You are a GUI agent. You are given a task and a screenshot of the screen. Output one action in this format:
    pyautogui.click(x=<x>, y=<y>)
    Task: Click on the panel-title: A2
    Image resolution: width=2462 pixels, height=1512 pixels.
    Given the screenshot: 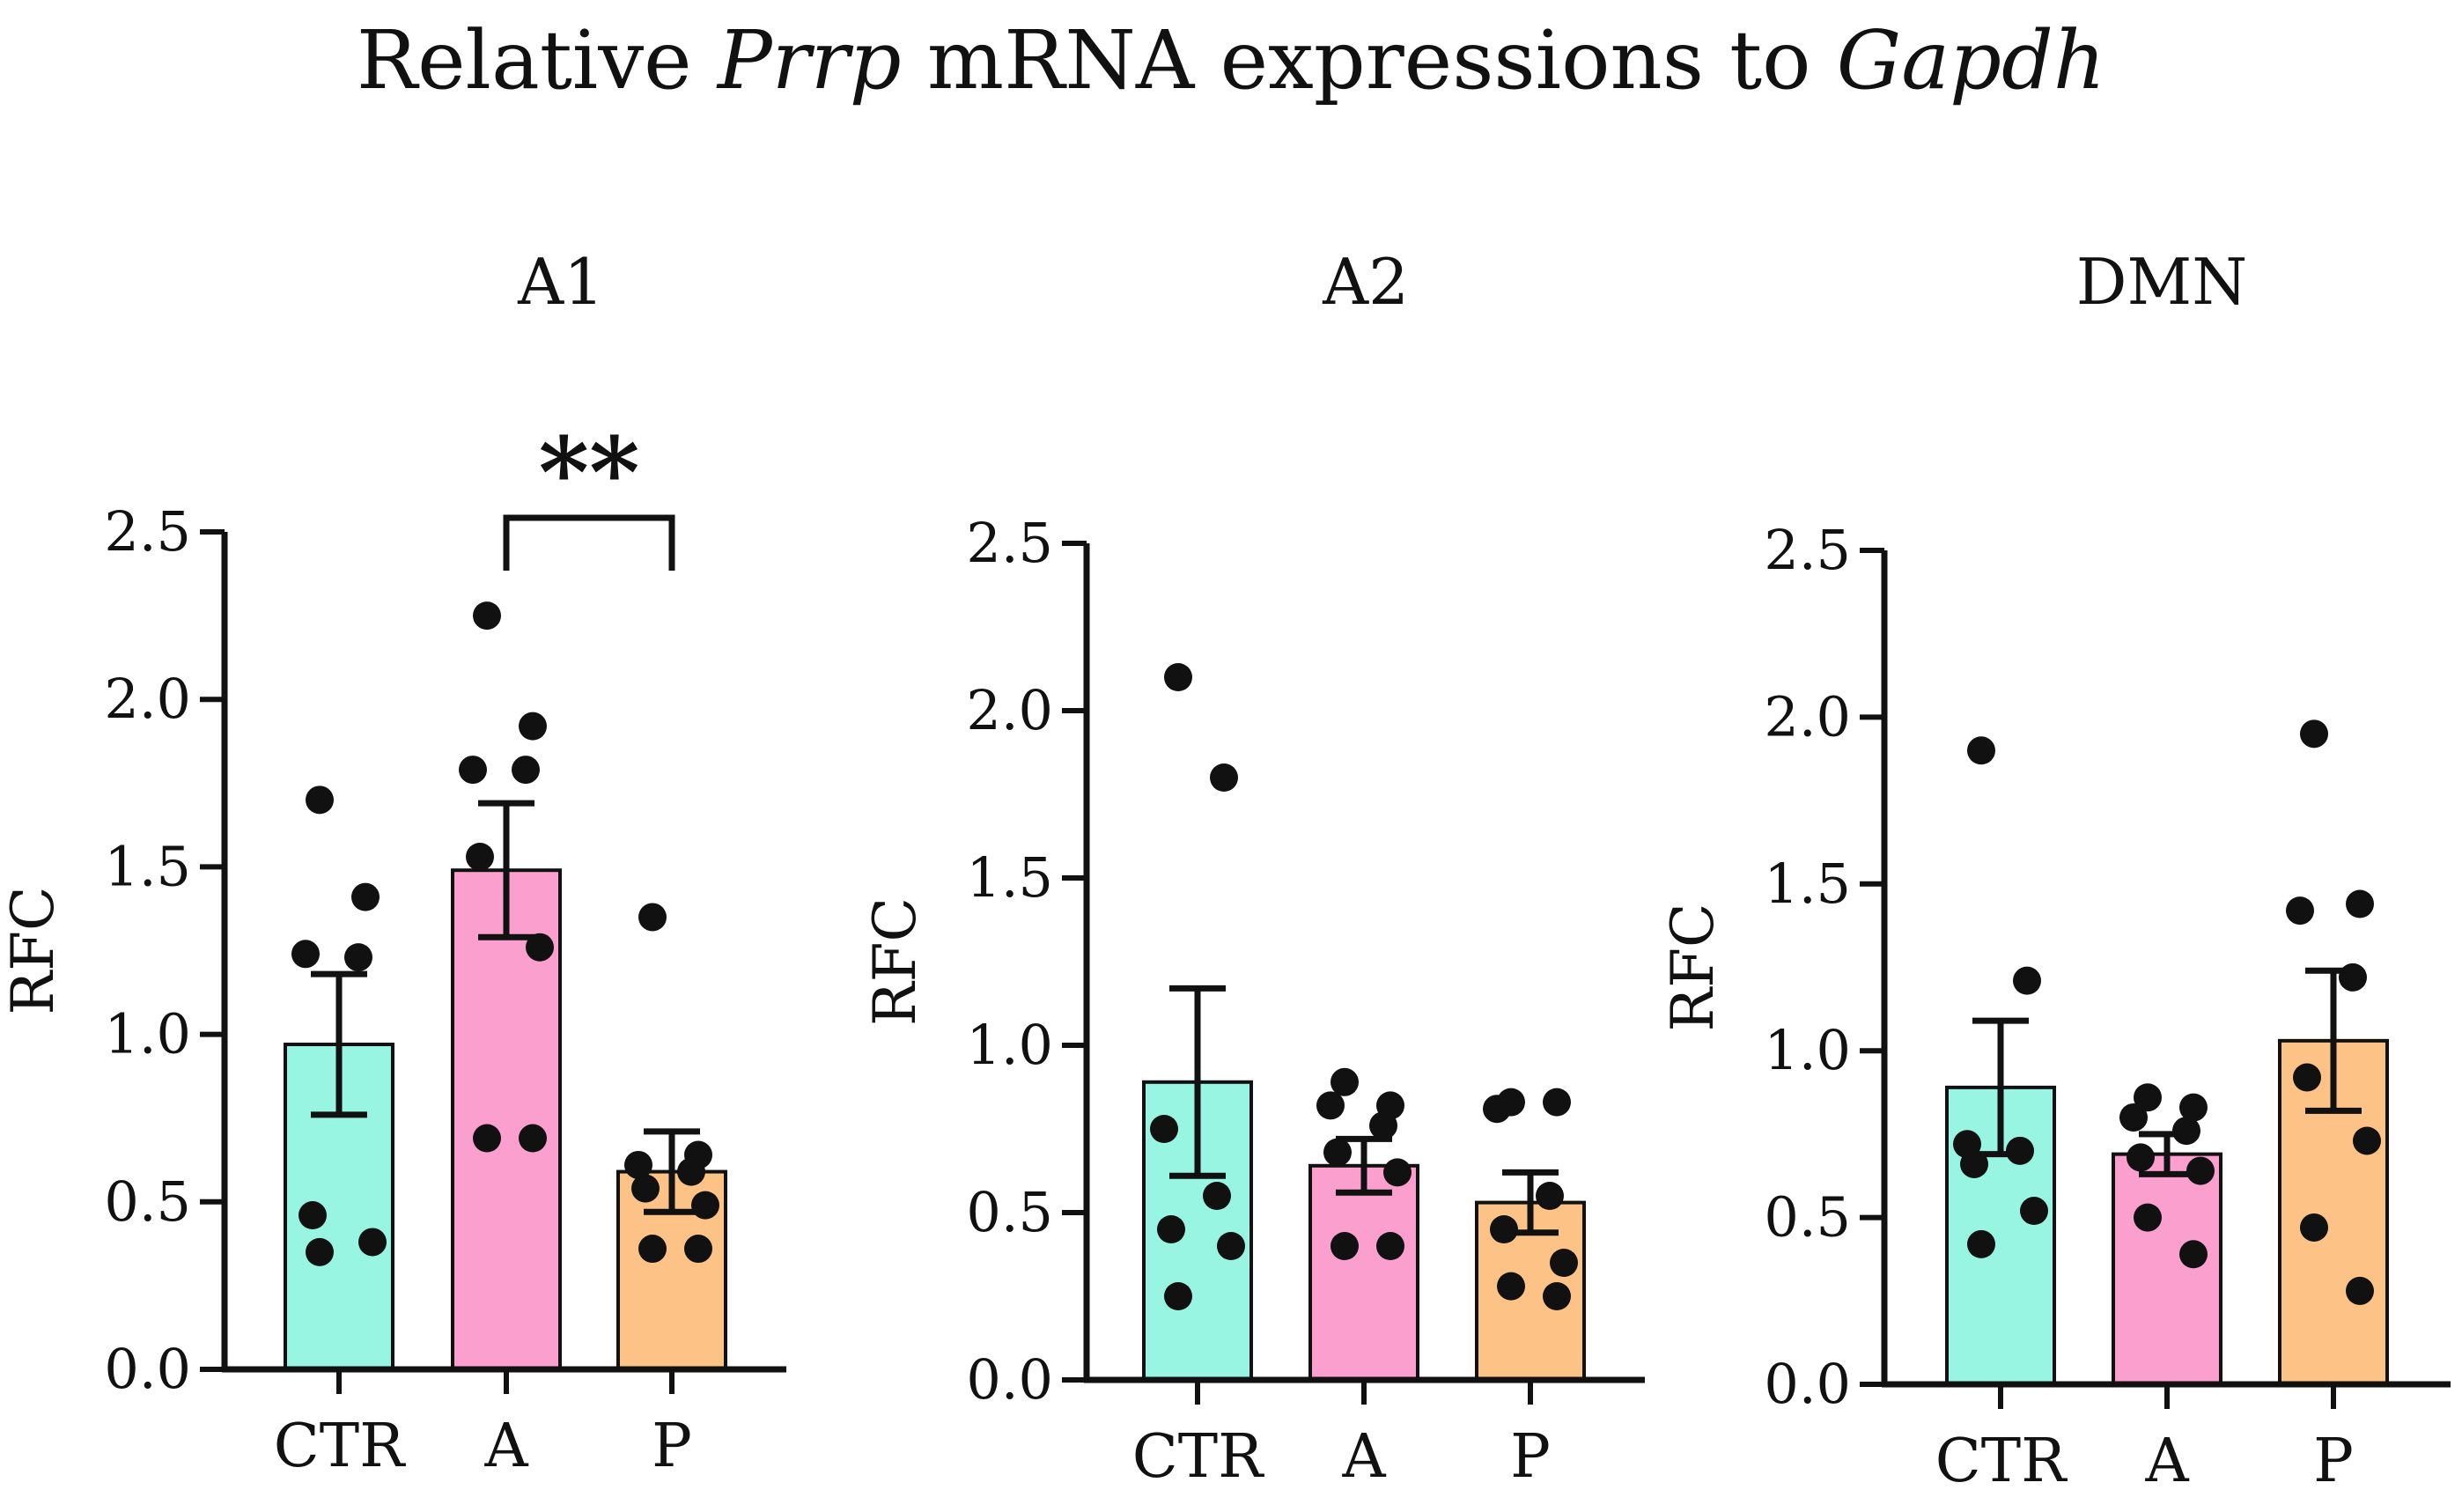 What is the action you would take?
    pyautogui.click(x=1365, y=282)
    